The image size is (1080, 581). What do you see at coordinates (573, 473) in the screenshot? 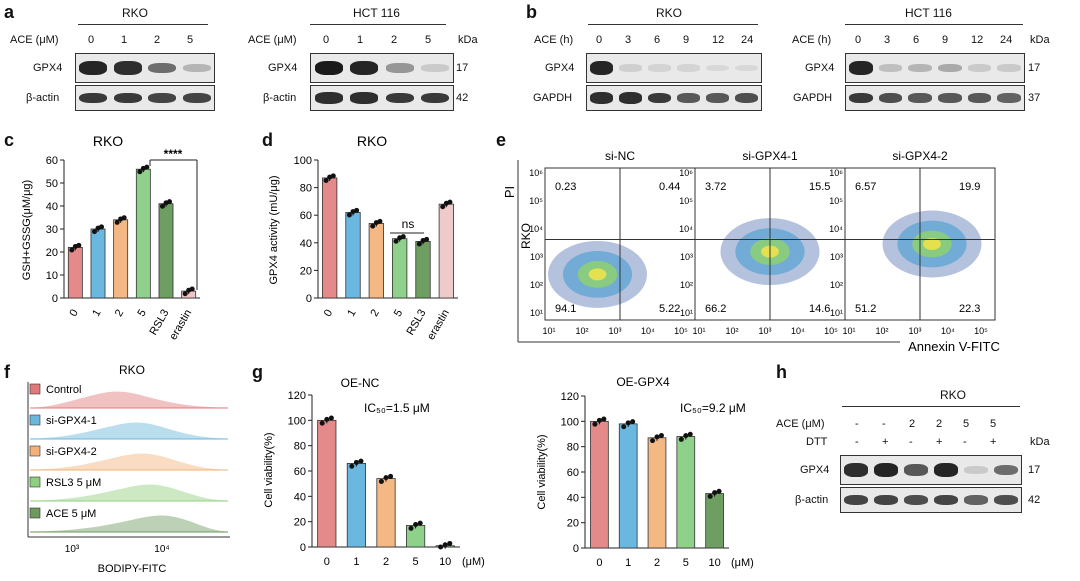
I see `y-tick-label: 60` at bounding box center [573, 473].